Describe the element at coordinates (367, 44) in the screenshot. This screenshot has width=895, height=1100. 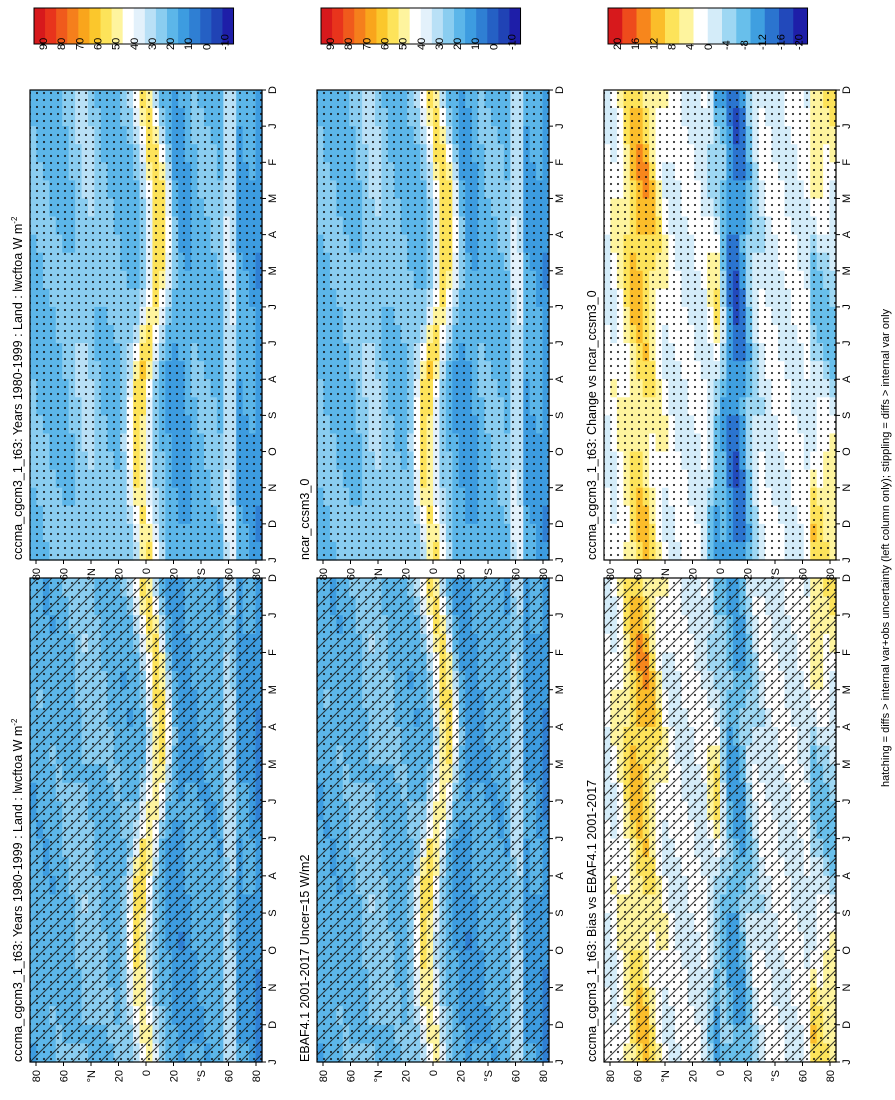
I see `colorbar-label: 70` at that location.